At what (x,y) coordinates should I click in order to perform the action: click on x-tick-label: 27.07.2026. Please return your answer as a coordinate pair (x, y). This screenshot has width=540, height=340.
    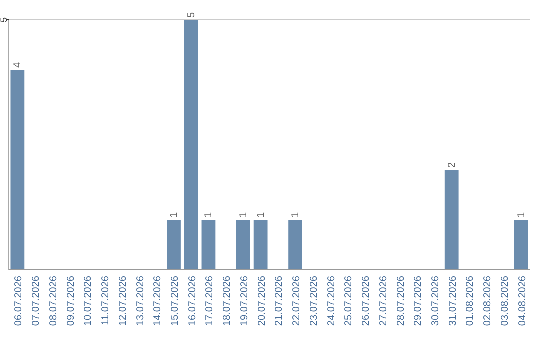
    Looking at the image, I should click on (384, 301).